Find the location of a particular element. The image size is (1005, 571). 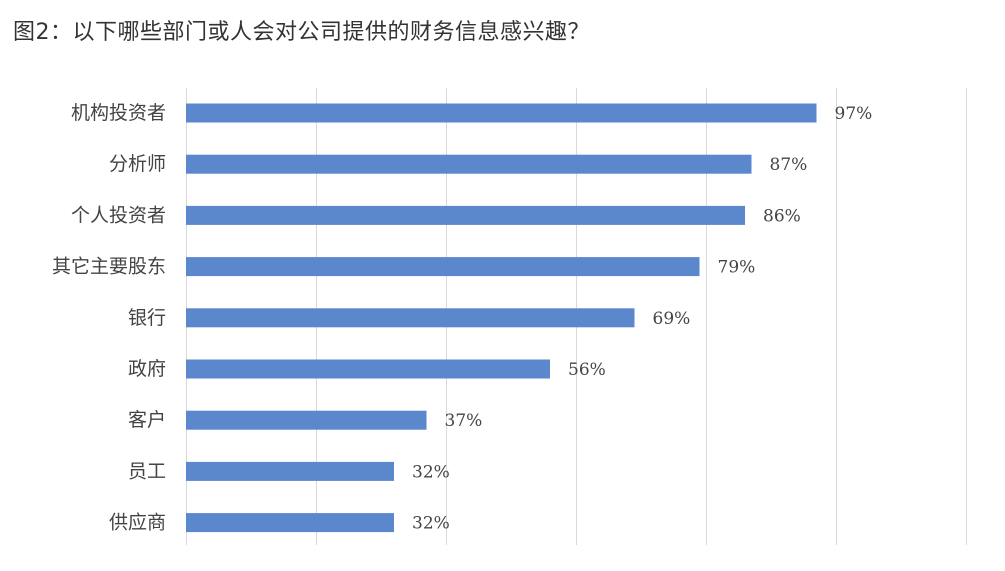

category-label: 银行 is located at coordinates (147, 318).